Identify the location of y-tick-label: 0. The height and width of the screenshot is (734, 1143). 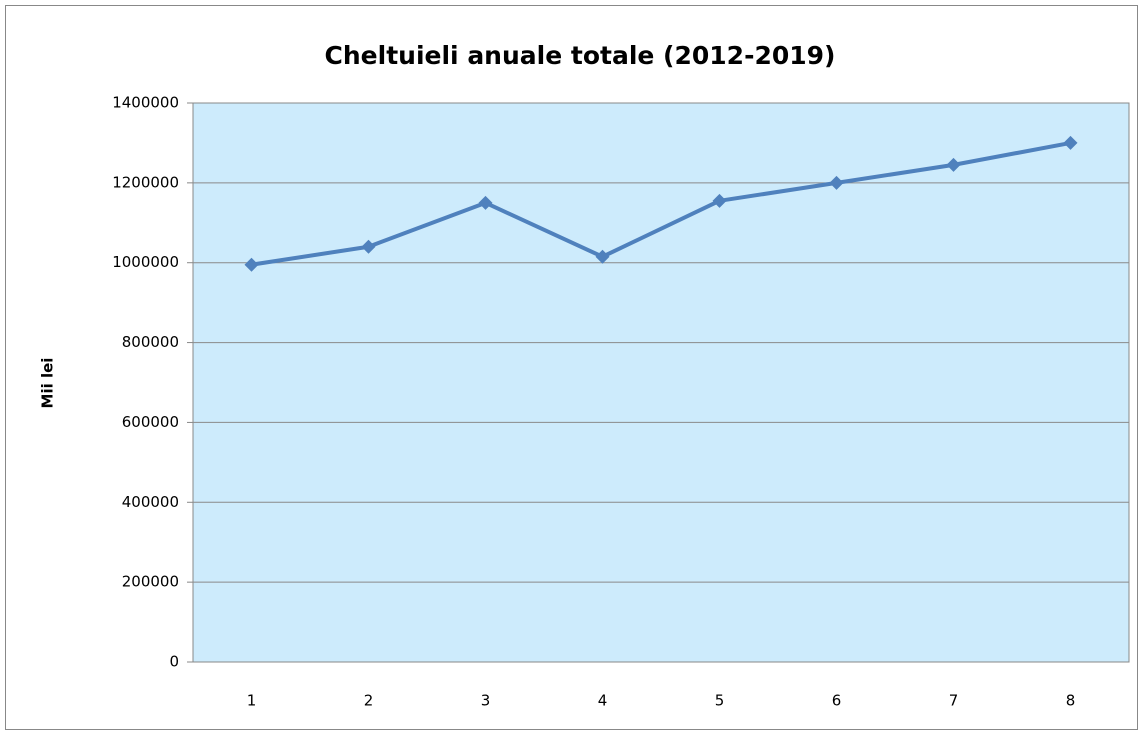
(174, 662).